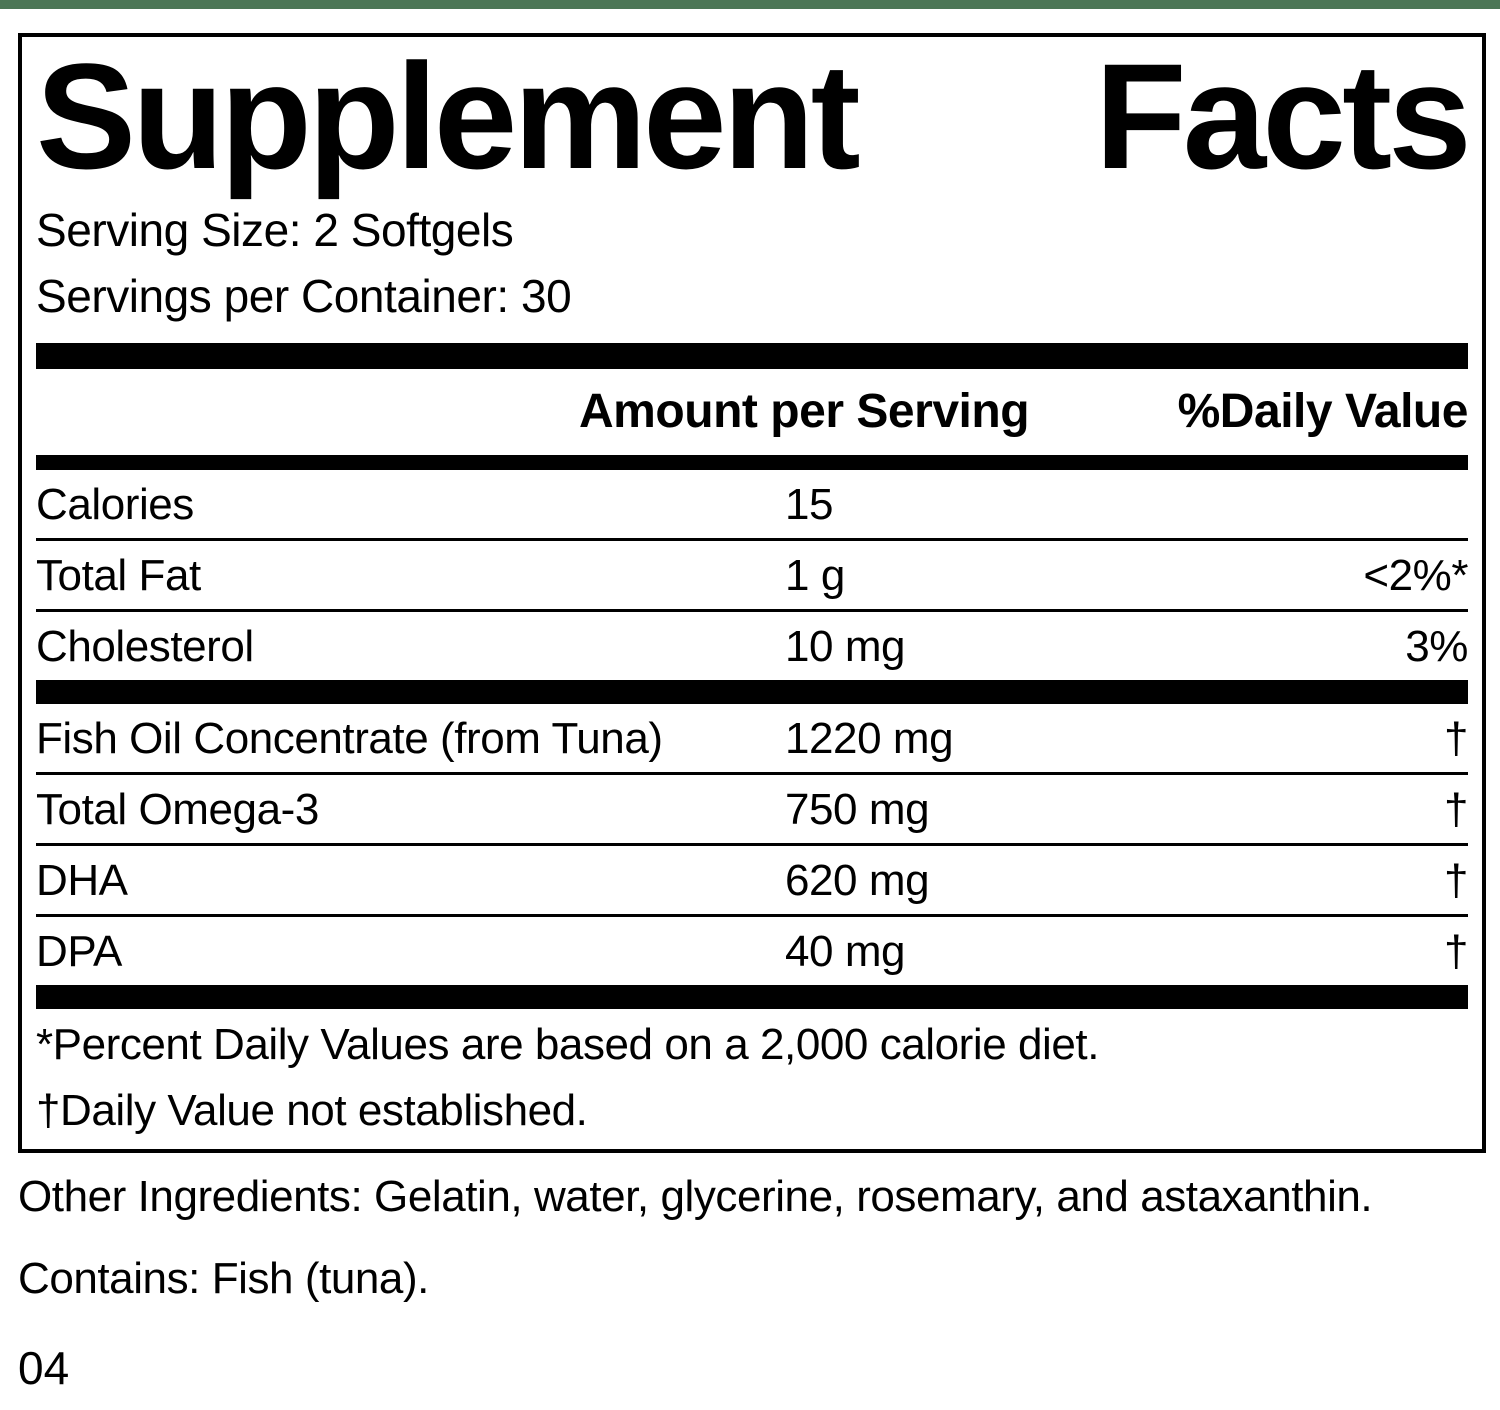  I want to click on page-title: Supplement Facts, so click(754, 116).